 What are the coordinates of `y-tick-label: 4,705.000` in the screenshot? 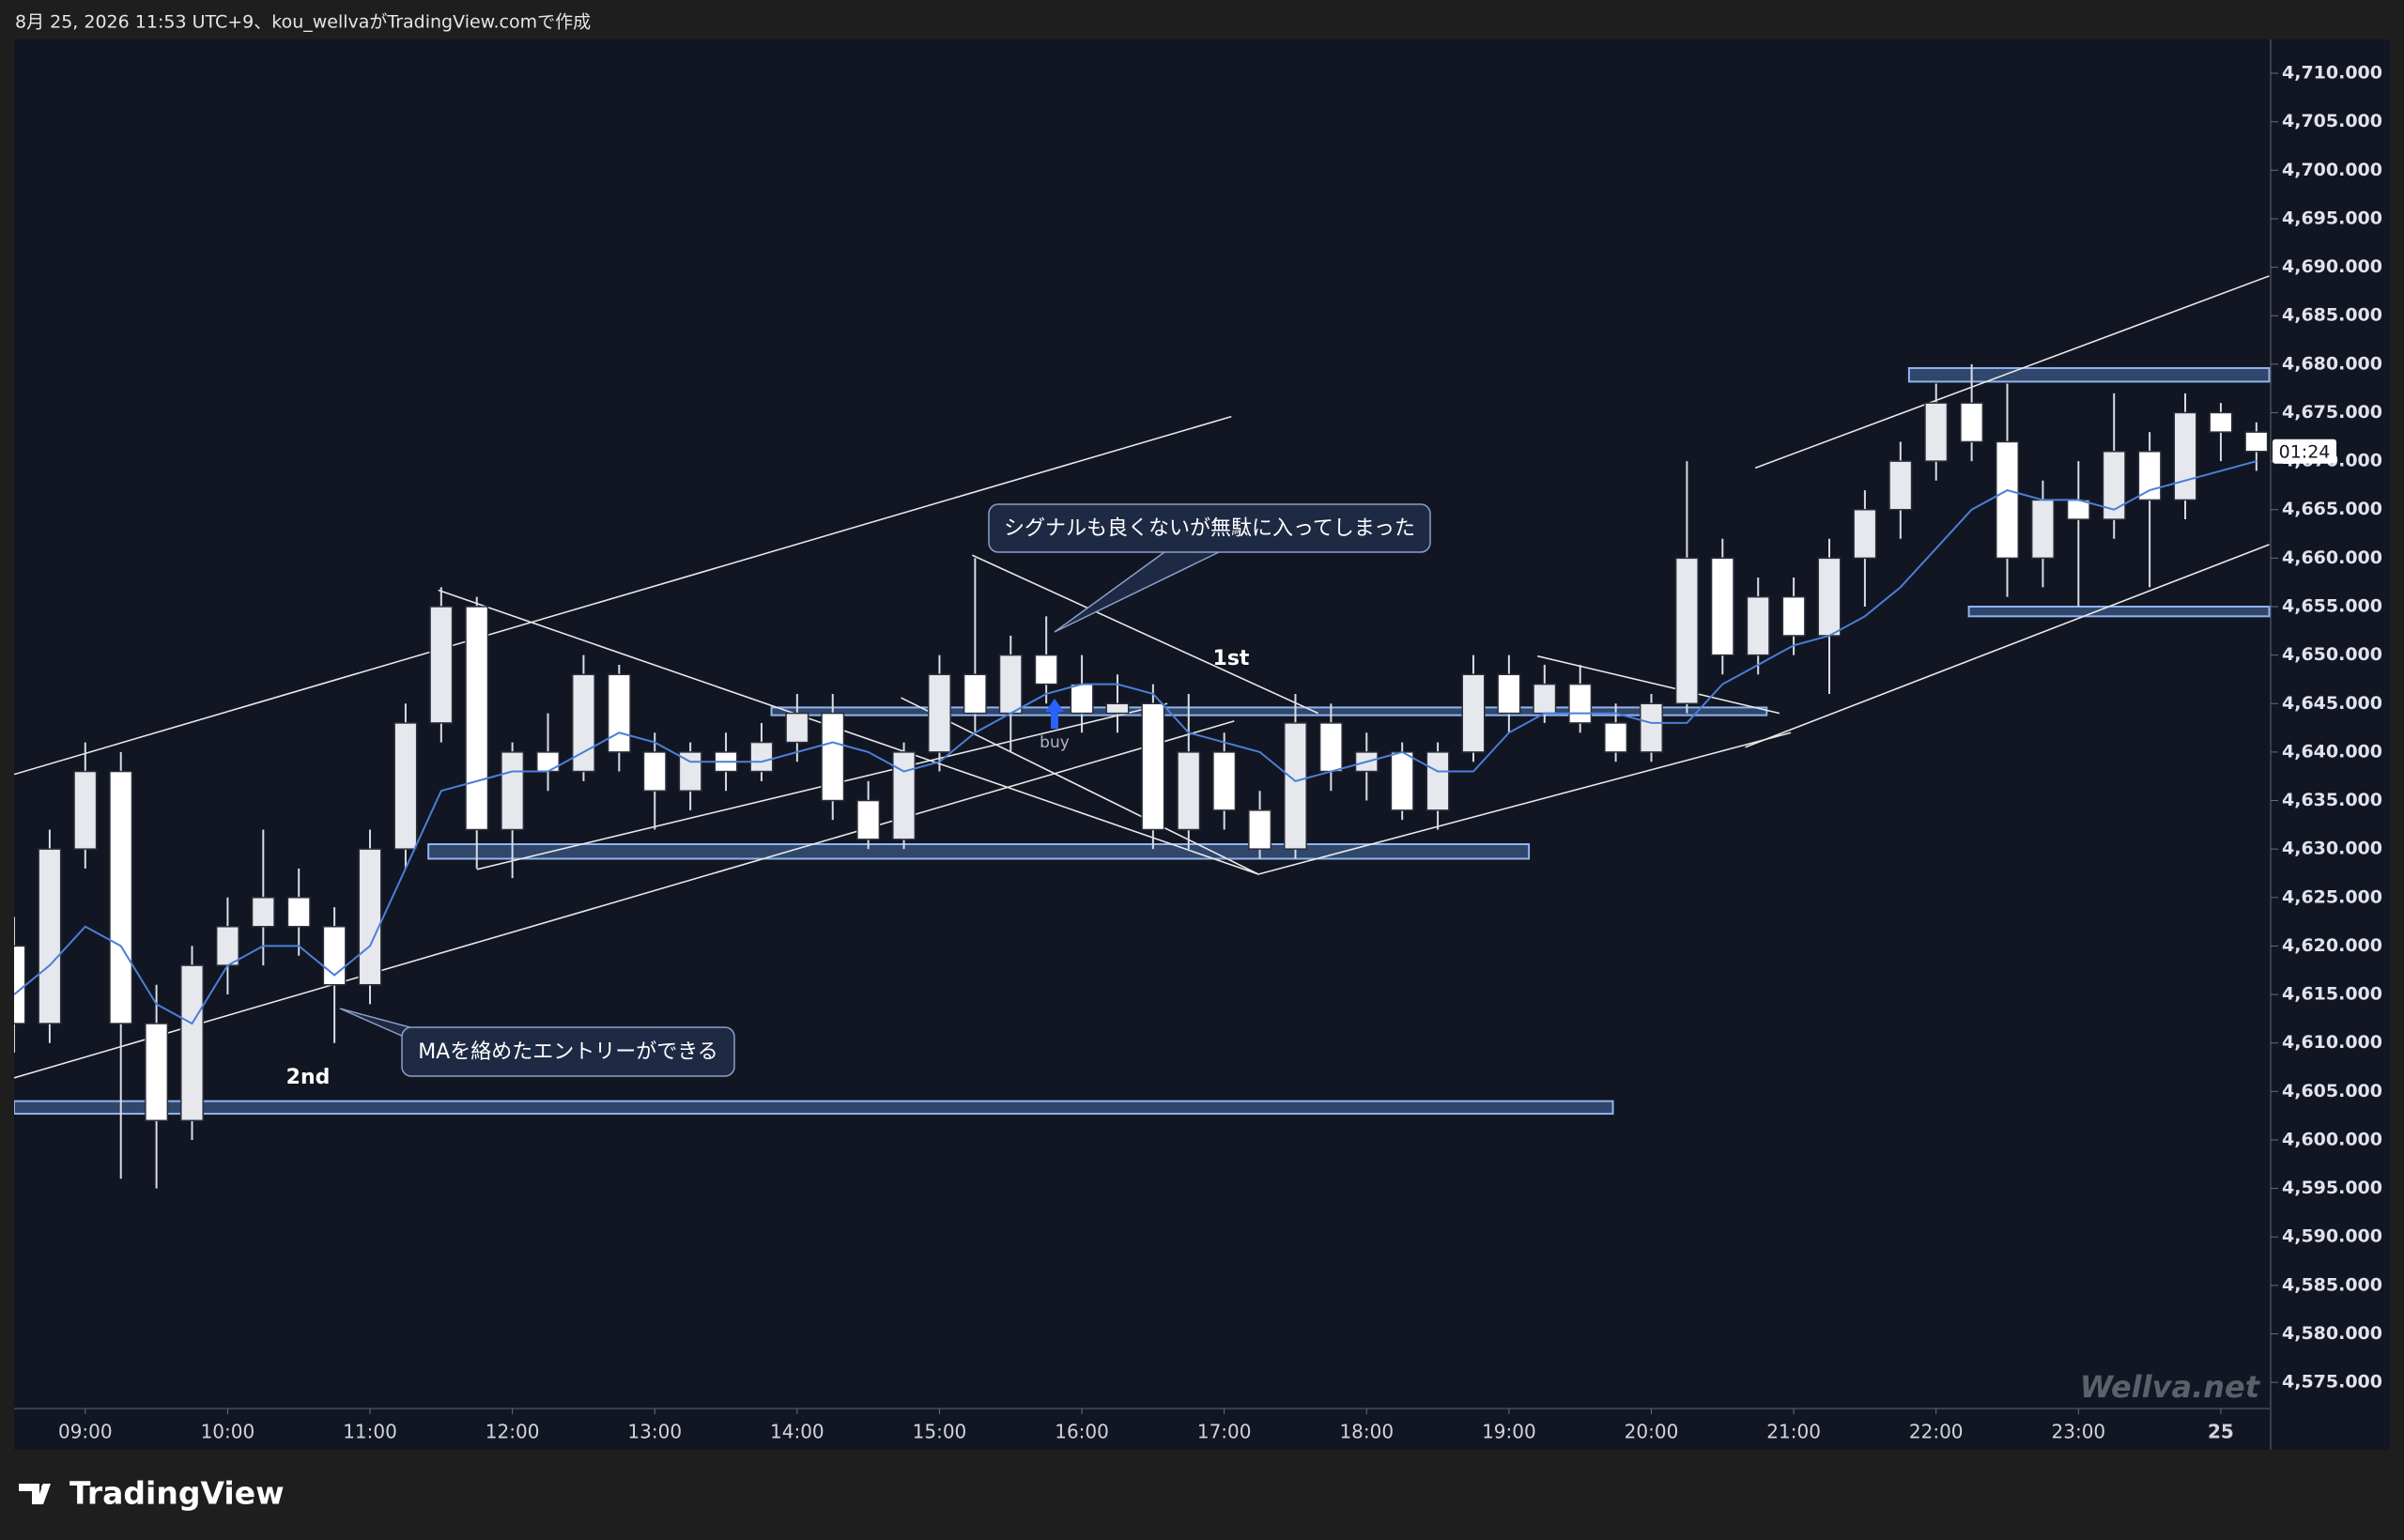 It's located at (2332, 121).